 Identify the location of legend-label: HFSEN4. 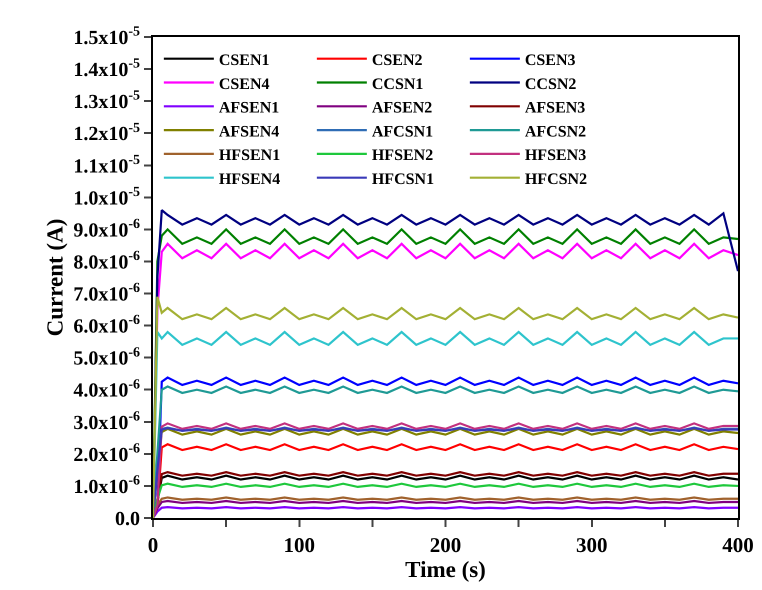
(249, 179).